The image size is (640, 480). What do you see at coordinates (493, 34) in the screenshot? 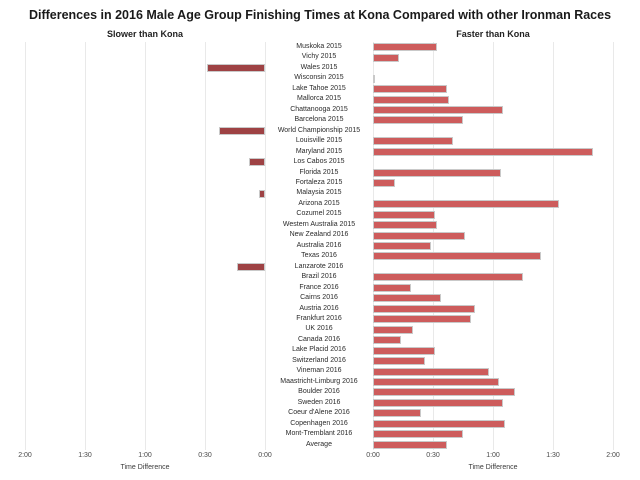
I see `faster-panel-header: Faster than Kona` at bounding box center [493, 34].